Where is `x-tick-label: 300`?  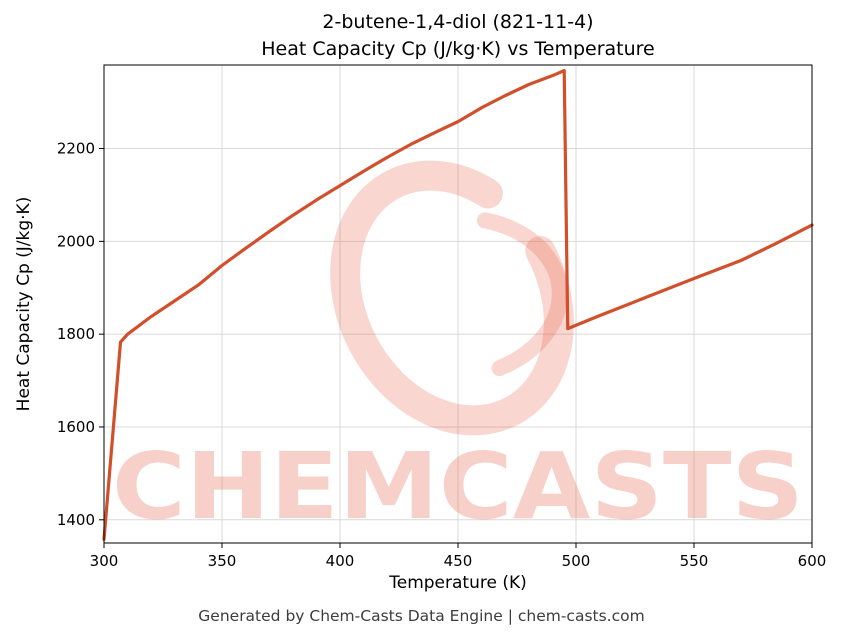 x-tick-label: 300 is located at coordinates (104, 561).